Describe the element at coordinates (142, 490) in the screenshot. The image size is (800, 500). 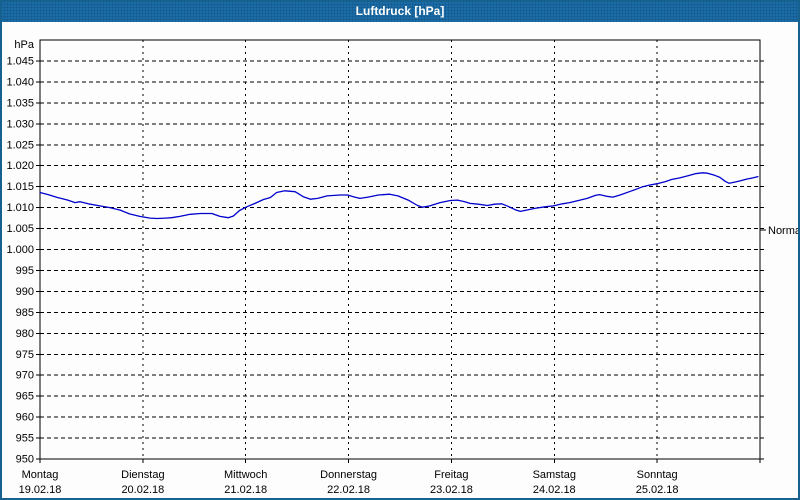
I see `day-date-label: 20.02.18` at that location.